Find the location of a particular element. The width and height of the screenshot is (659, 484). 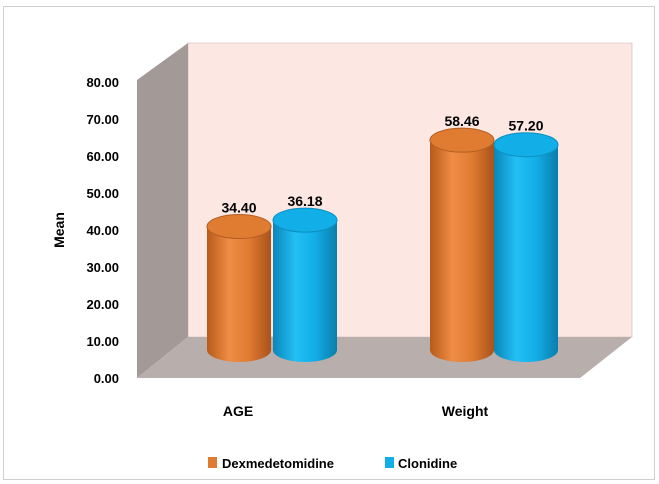

legend-swatch-clonidine is located at coordinates (389, 462).